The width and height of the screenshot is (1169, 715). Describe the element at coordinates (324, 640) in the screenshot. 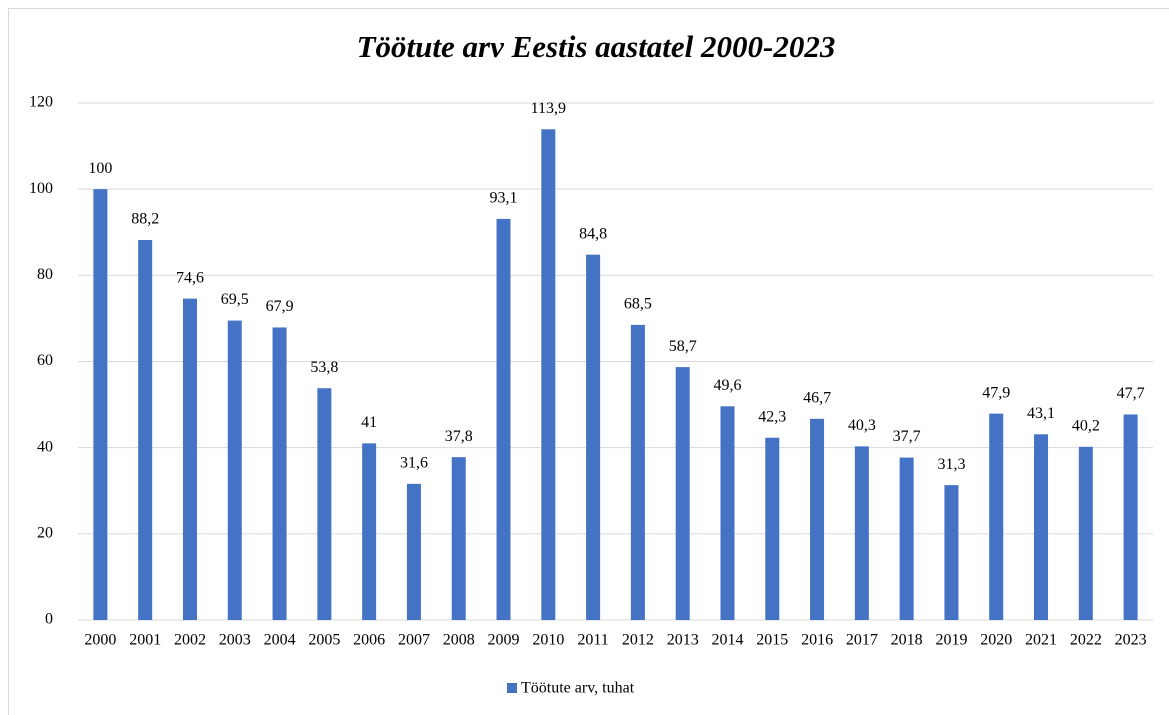

I see `x-tick-label: 2005` at that location.